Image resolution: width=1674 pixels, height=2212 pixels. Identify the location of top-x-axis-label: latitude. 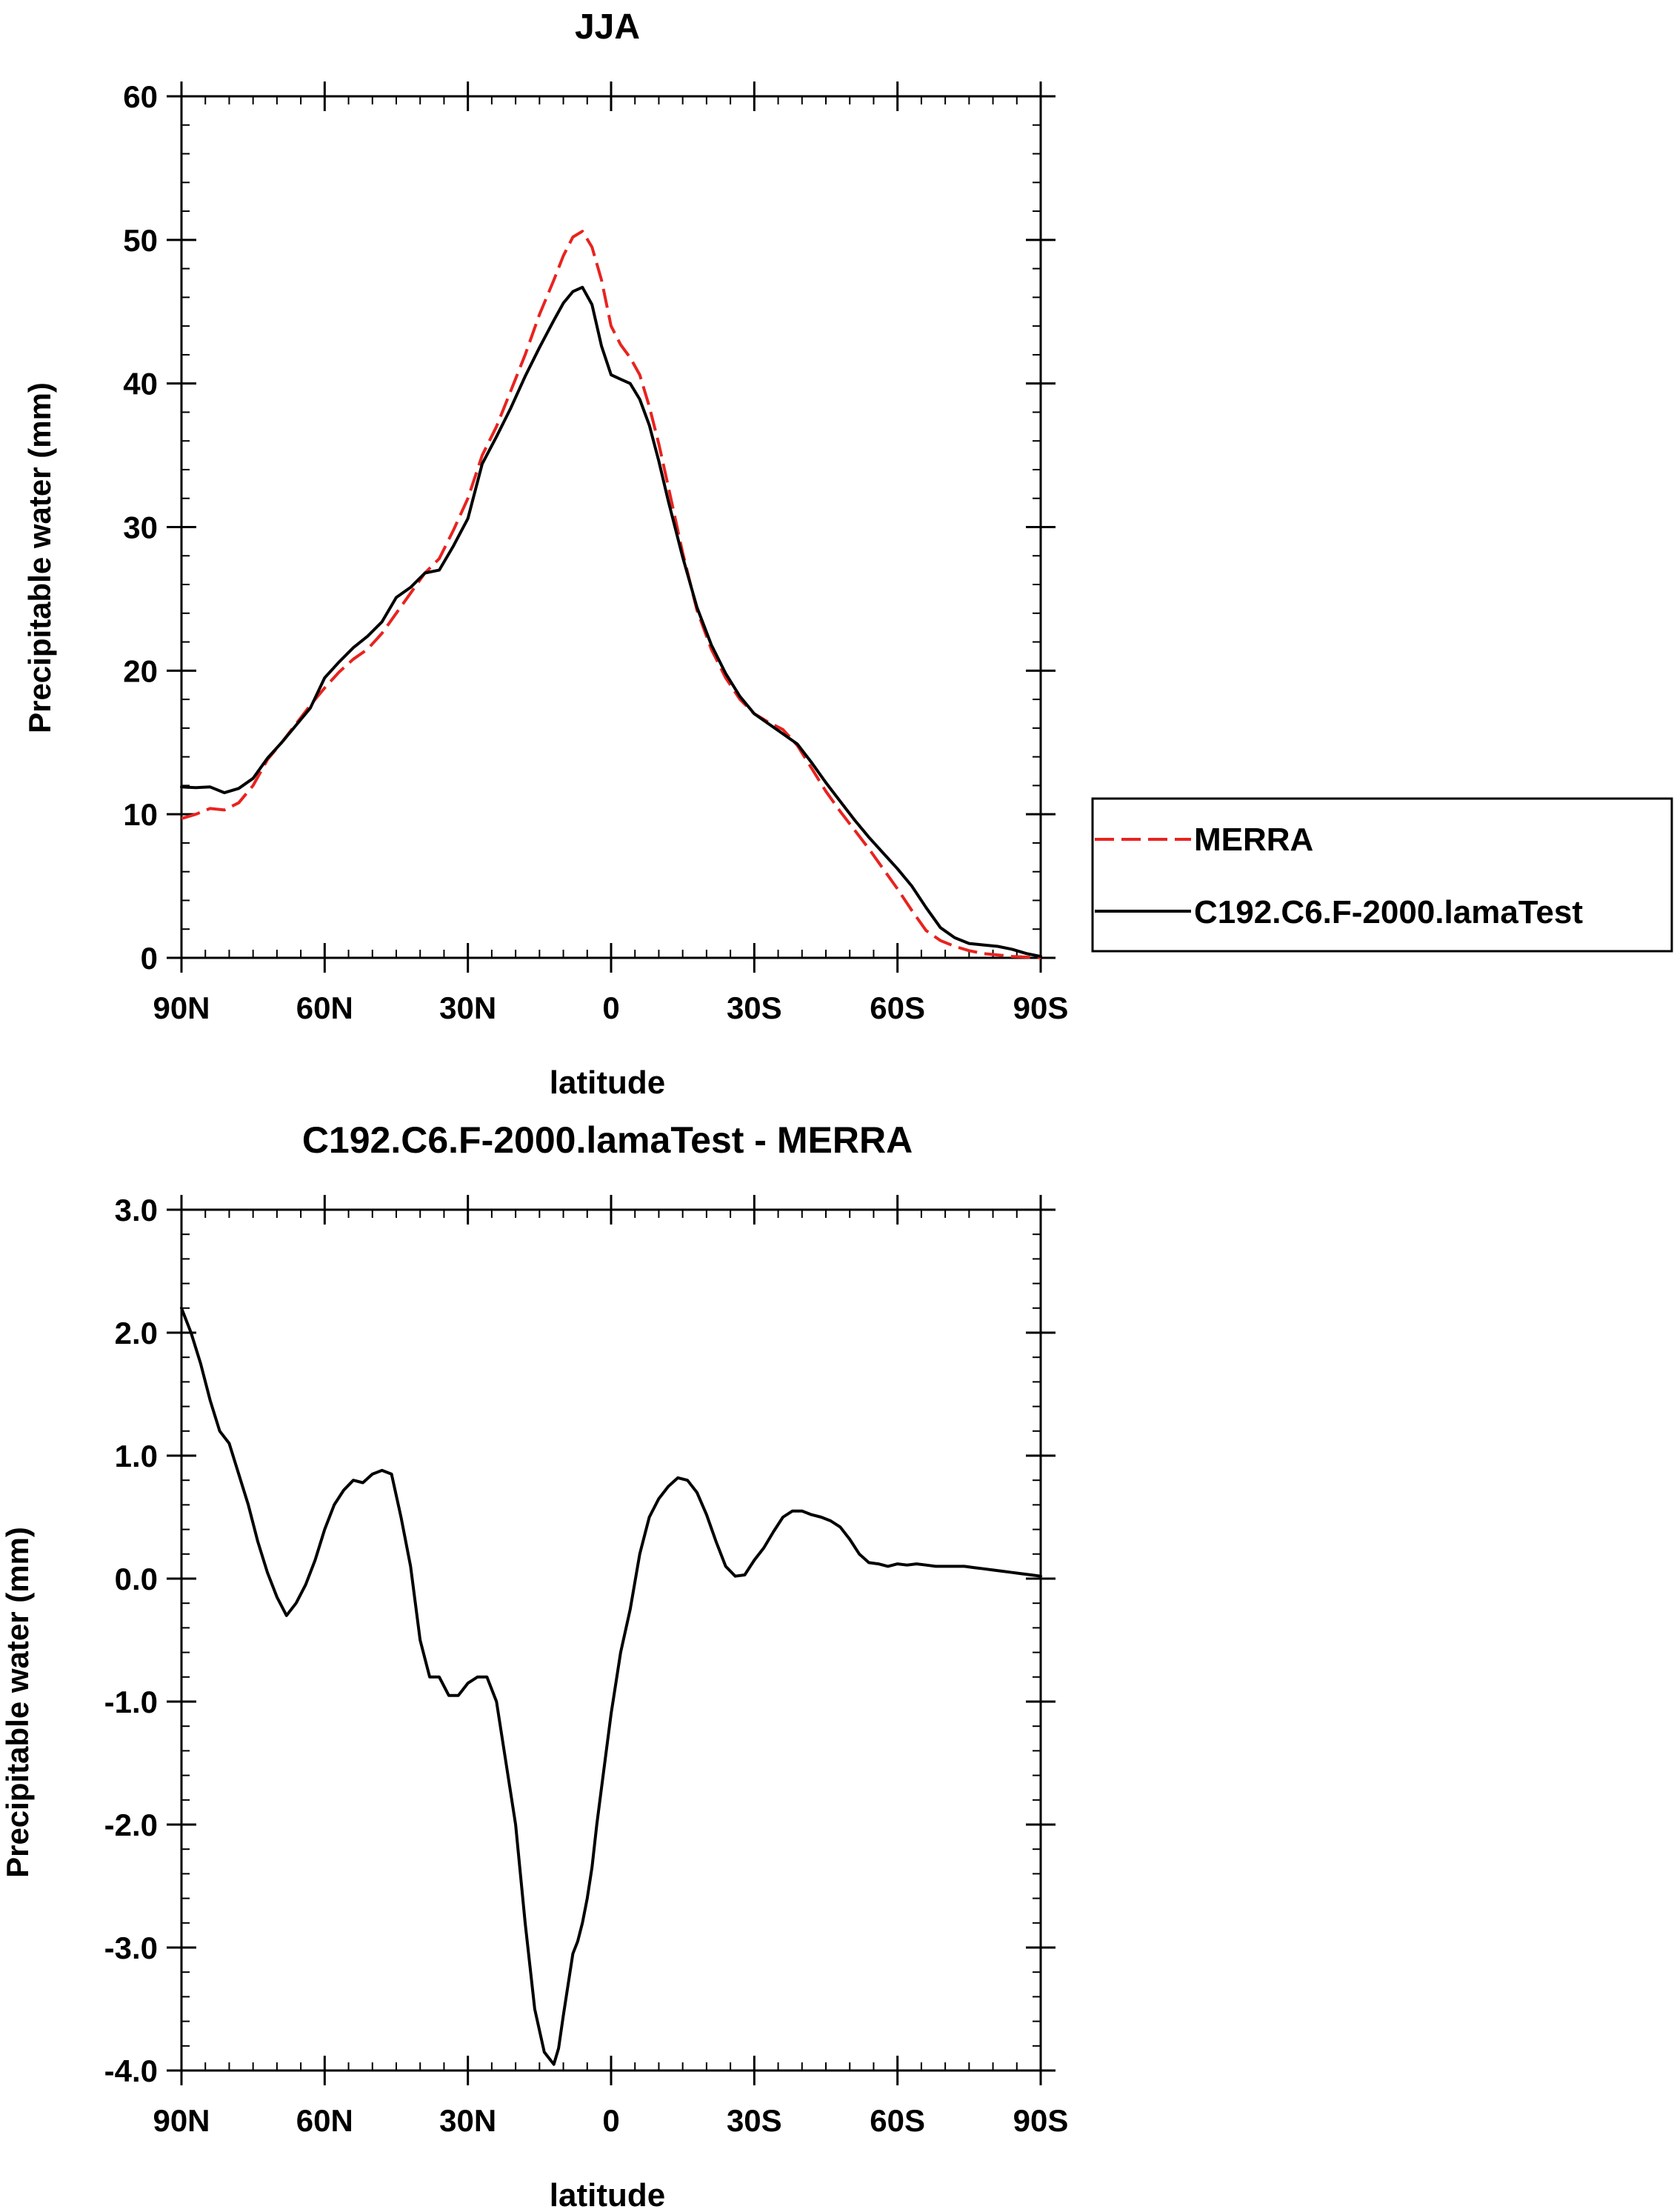
(607, 1083).